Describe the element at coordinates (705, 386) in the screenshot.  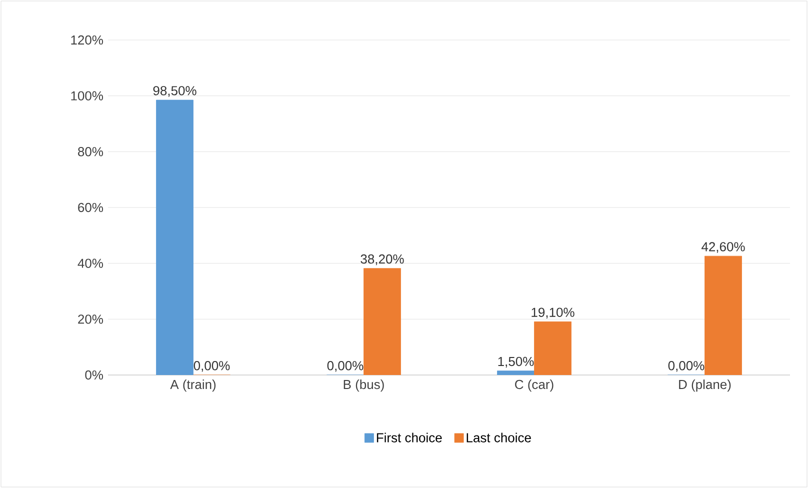
I see `x-tick-label: D (plane)` at that location.